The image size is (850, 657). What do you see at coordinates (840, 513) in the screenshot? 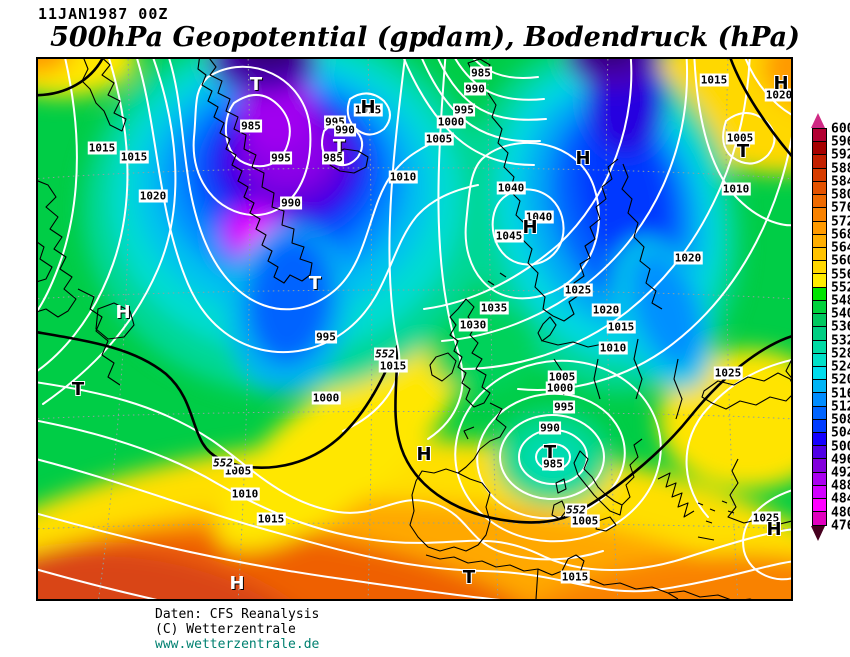
I see `colorbar-tick-label: 480` at bounding box center [840, 513].